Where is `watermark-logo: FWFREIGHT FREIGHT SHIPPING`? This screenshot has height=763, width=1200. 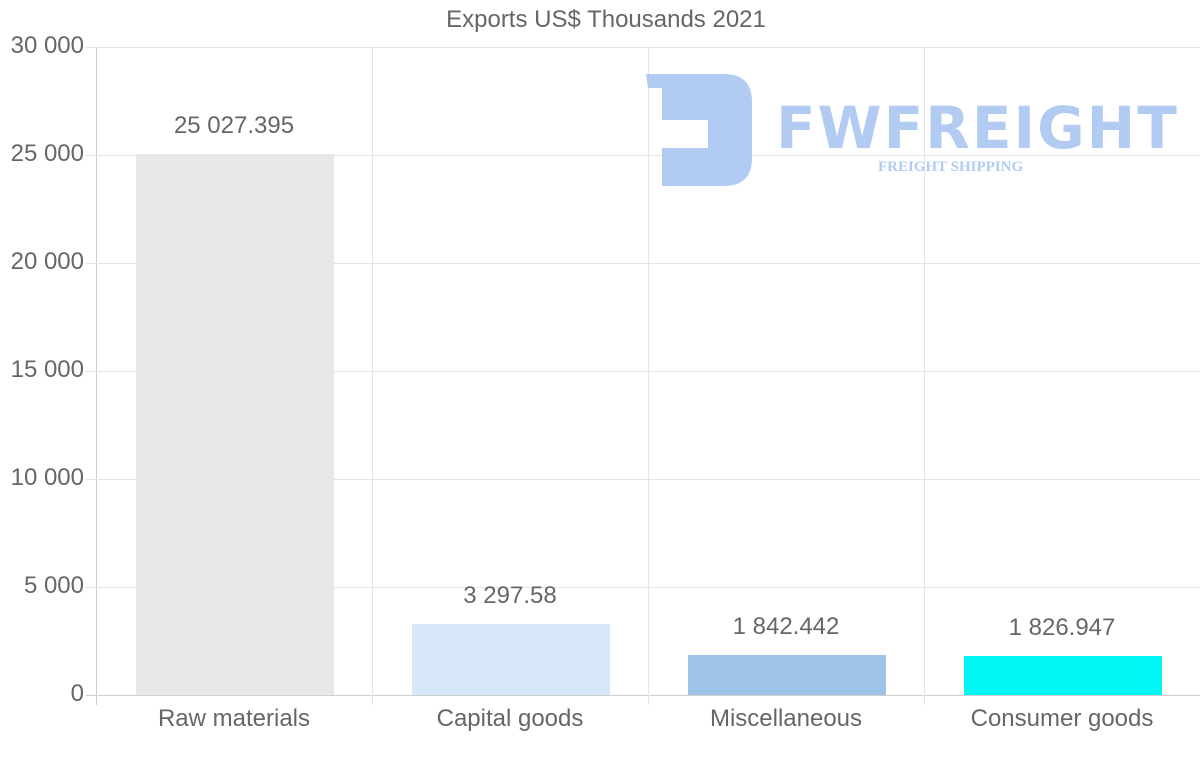
watermark-logo: FWFREIGHT FREIGHT SHIPPING is located at coordinates (911, 132).